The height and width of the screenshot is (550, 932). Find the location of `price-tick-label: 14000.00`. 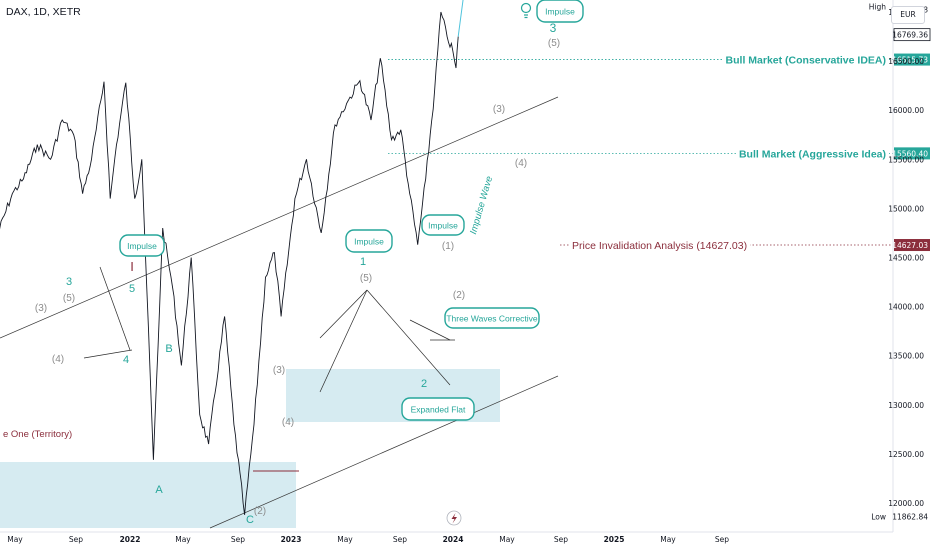

price-tick-label: 14000.00 is located at coordinates (906, 307).